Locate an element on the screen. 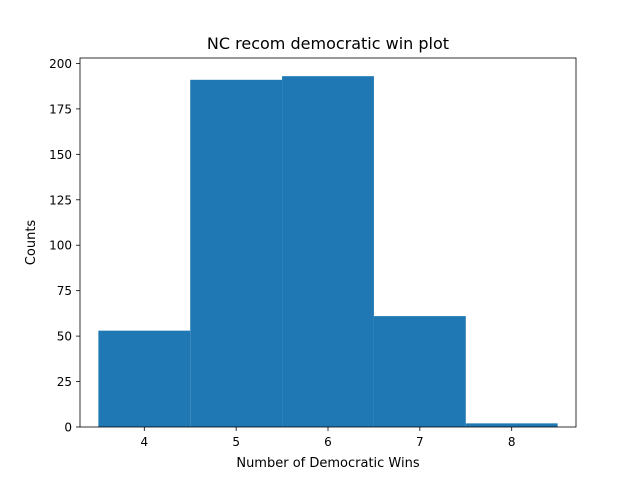  chart-title: NC recom democratic win plot is located at coordinates (328, 43).